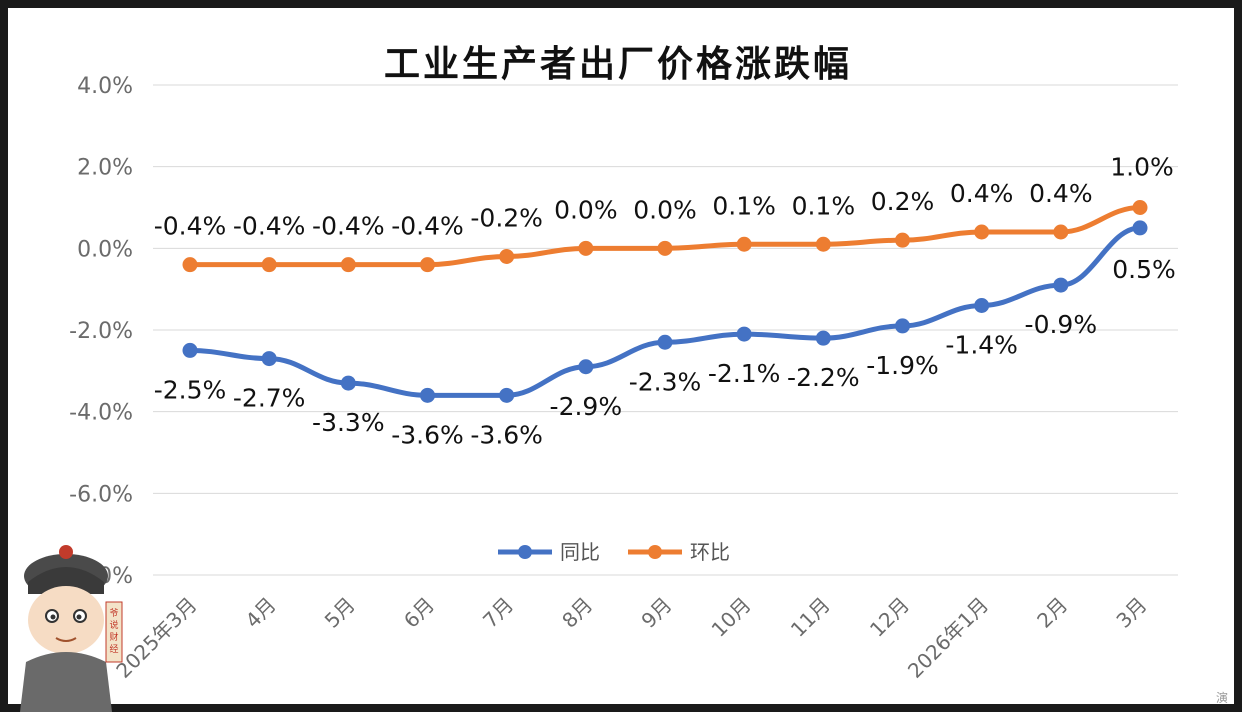 Image resolution: width=1242 pixels, height=712 pixels. What do you see at coordinates (889, 617) in the screenshot?
I see `x-tick-label: 12月` at bounding box center [889, 617].